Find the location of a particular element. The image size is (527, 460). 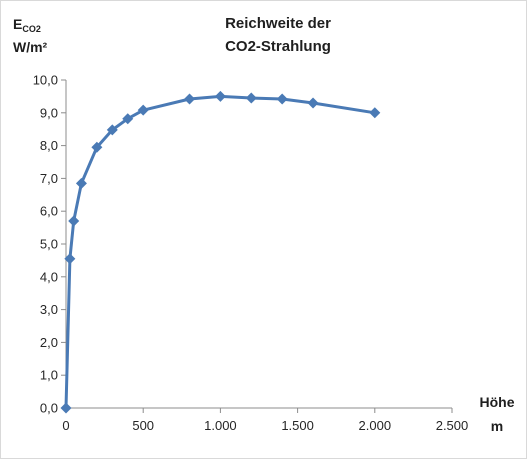

chart-title-line-1: Reichweite der is located at coordinates (278, 23).